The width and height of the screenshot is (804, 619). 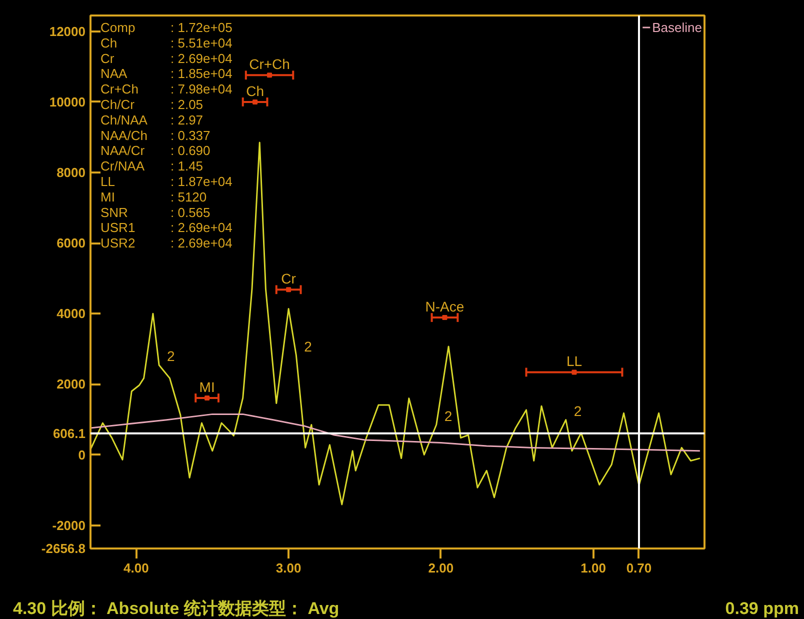 What do you see at coordinates (71, 384) in the screenshot?
I see `y-tick-label: 2000` at bounding box center [71, 384].